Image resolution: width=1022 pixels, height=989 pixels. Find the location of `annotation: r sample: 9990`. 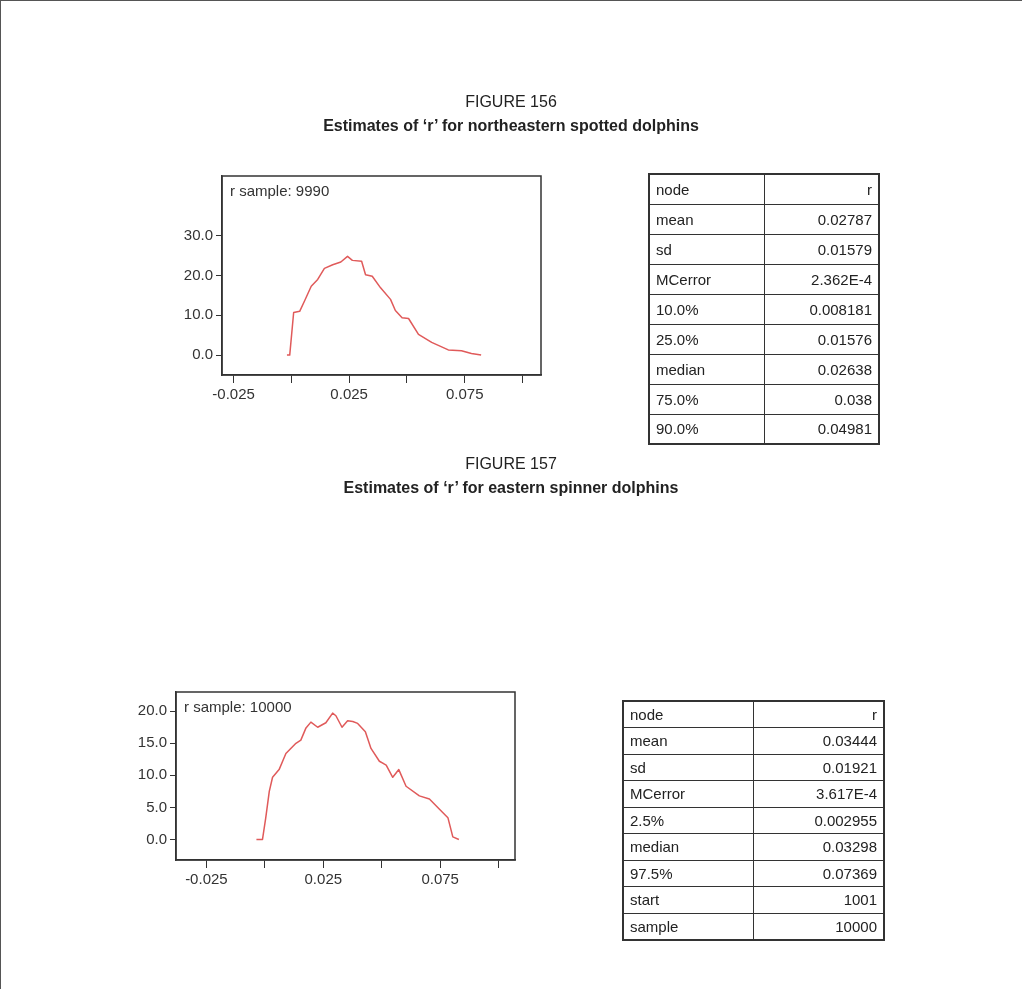

annotation: r sample: 9990 is located at coordinates (280, 190).